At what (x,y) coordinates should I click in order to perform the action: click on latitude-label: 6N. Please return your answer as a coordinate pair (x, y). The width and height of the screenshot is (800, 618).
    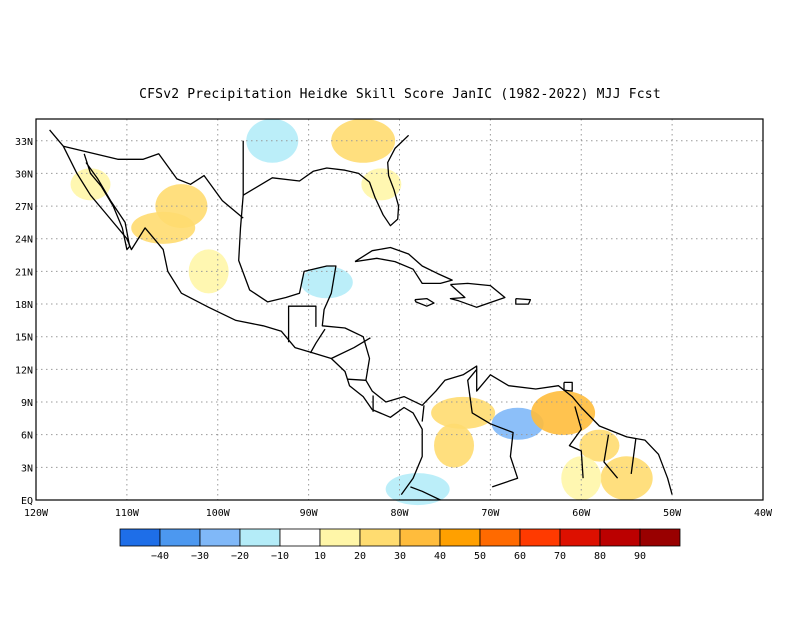
    Looking at the image, I should click on (27, 436).